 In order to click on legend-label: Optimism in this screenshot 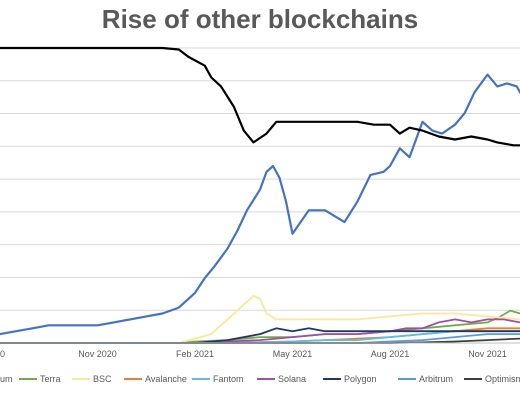, I will do `click(502, 379)`.